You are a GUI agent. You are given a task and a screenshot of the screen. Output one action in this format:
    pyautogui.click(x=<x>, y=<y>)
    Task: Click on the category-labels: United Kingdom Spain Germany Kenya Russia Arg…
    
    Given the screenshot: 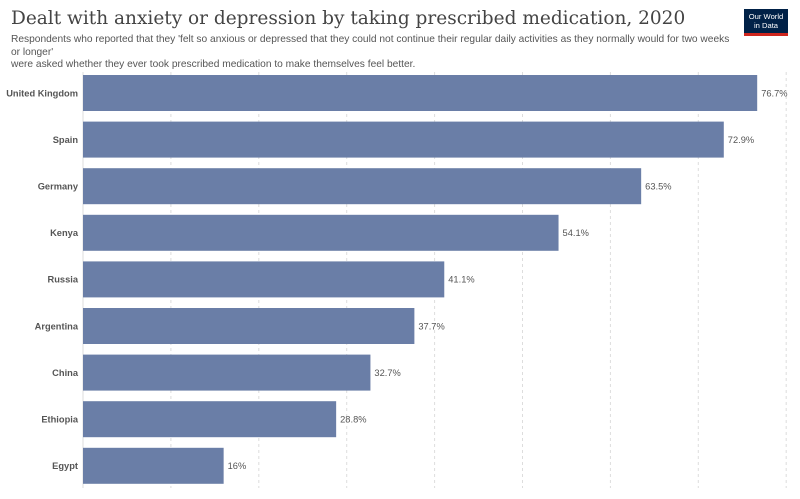 What is the action you would take?
    pyautogui.click(x=42, y=279)
    